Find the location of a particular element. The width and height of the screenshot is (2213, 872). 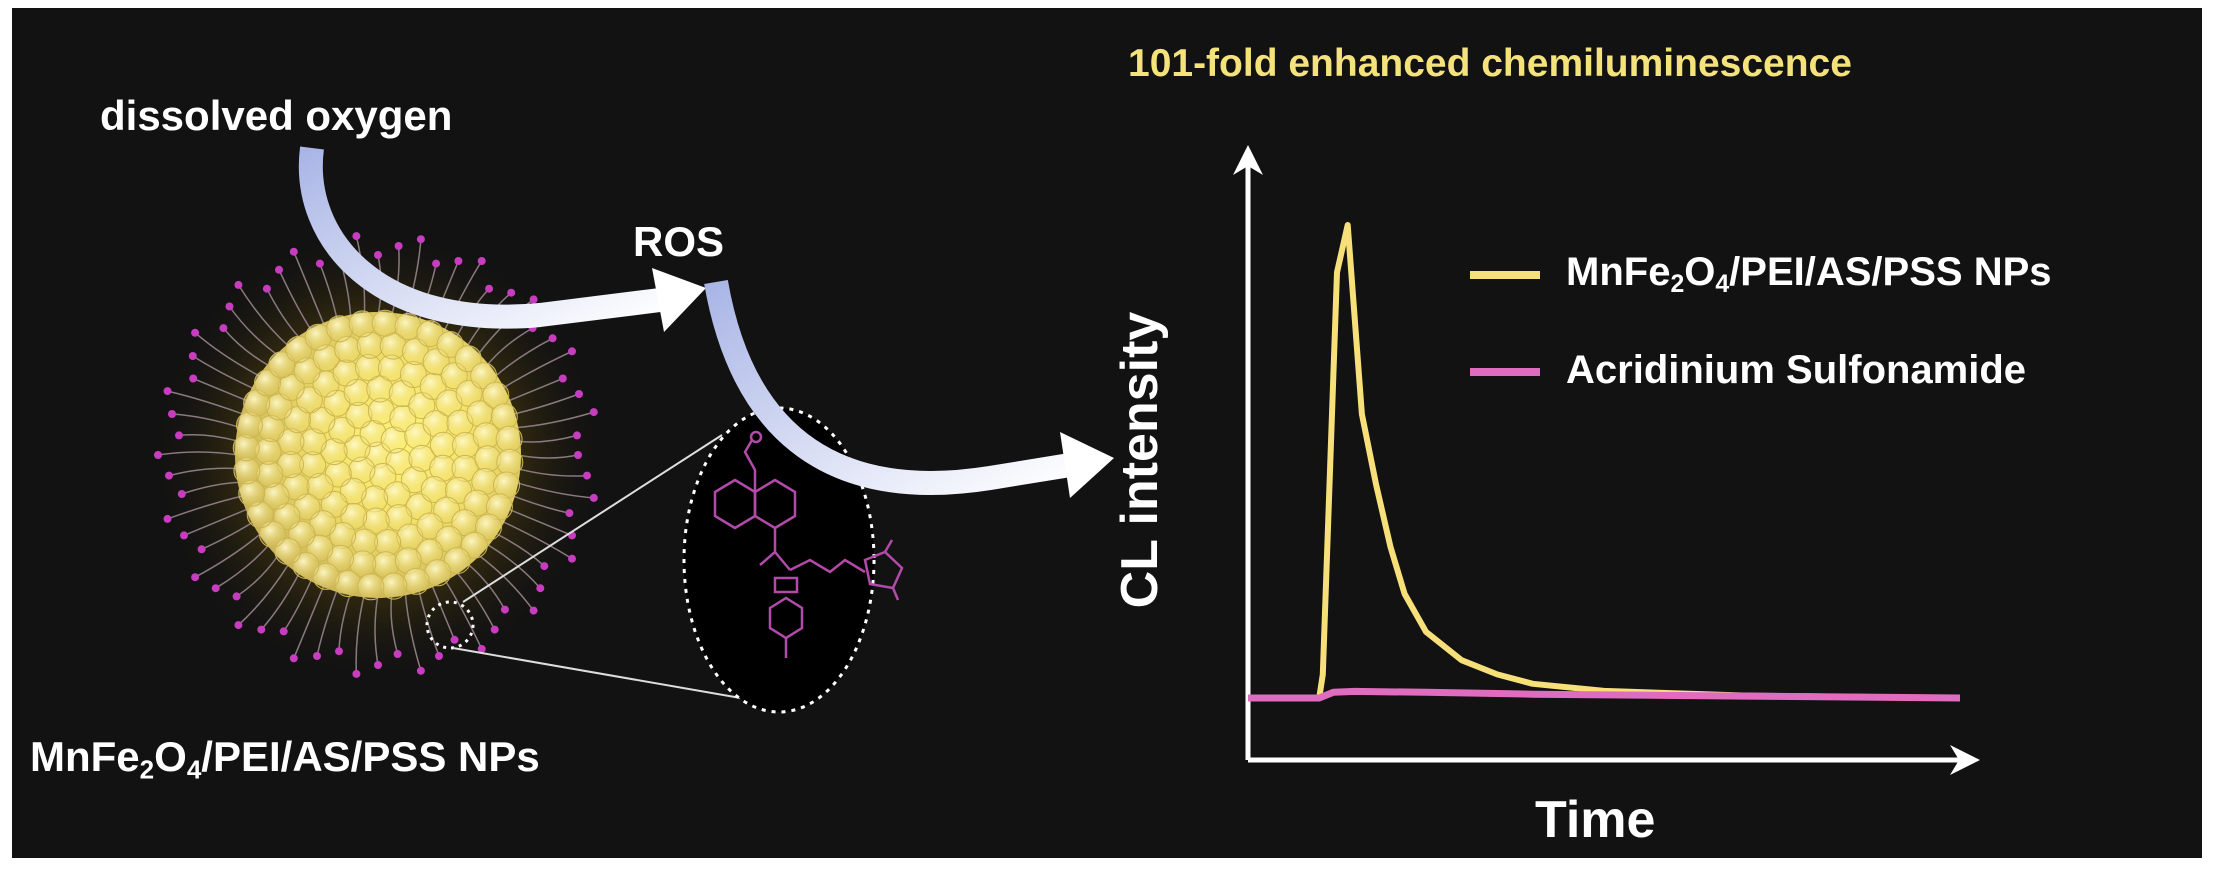

zoom-line-top is located at coordinates (592, 518).